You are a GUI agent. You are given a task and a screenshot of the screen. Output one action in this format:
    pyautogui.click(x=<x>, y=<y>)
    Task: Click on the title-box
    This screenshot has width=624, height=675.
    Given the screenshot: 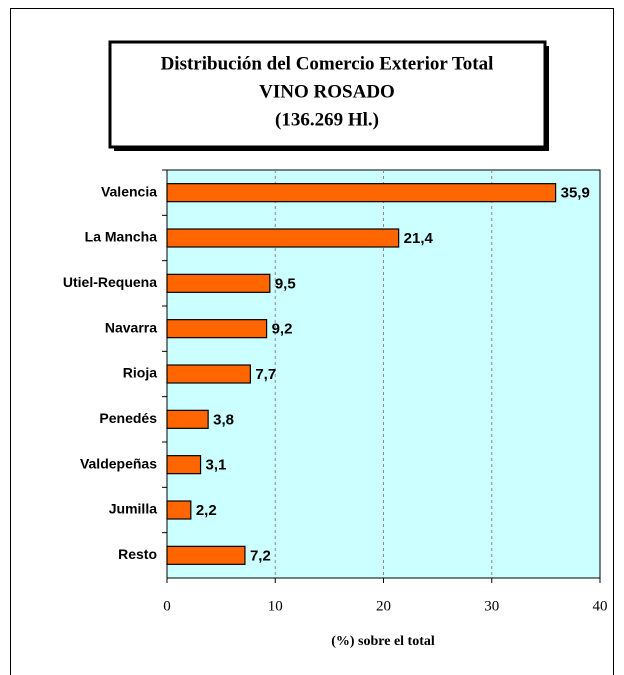 What is the action you would take?
    pyautogui.click(x=327, y=94)
    